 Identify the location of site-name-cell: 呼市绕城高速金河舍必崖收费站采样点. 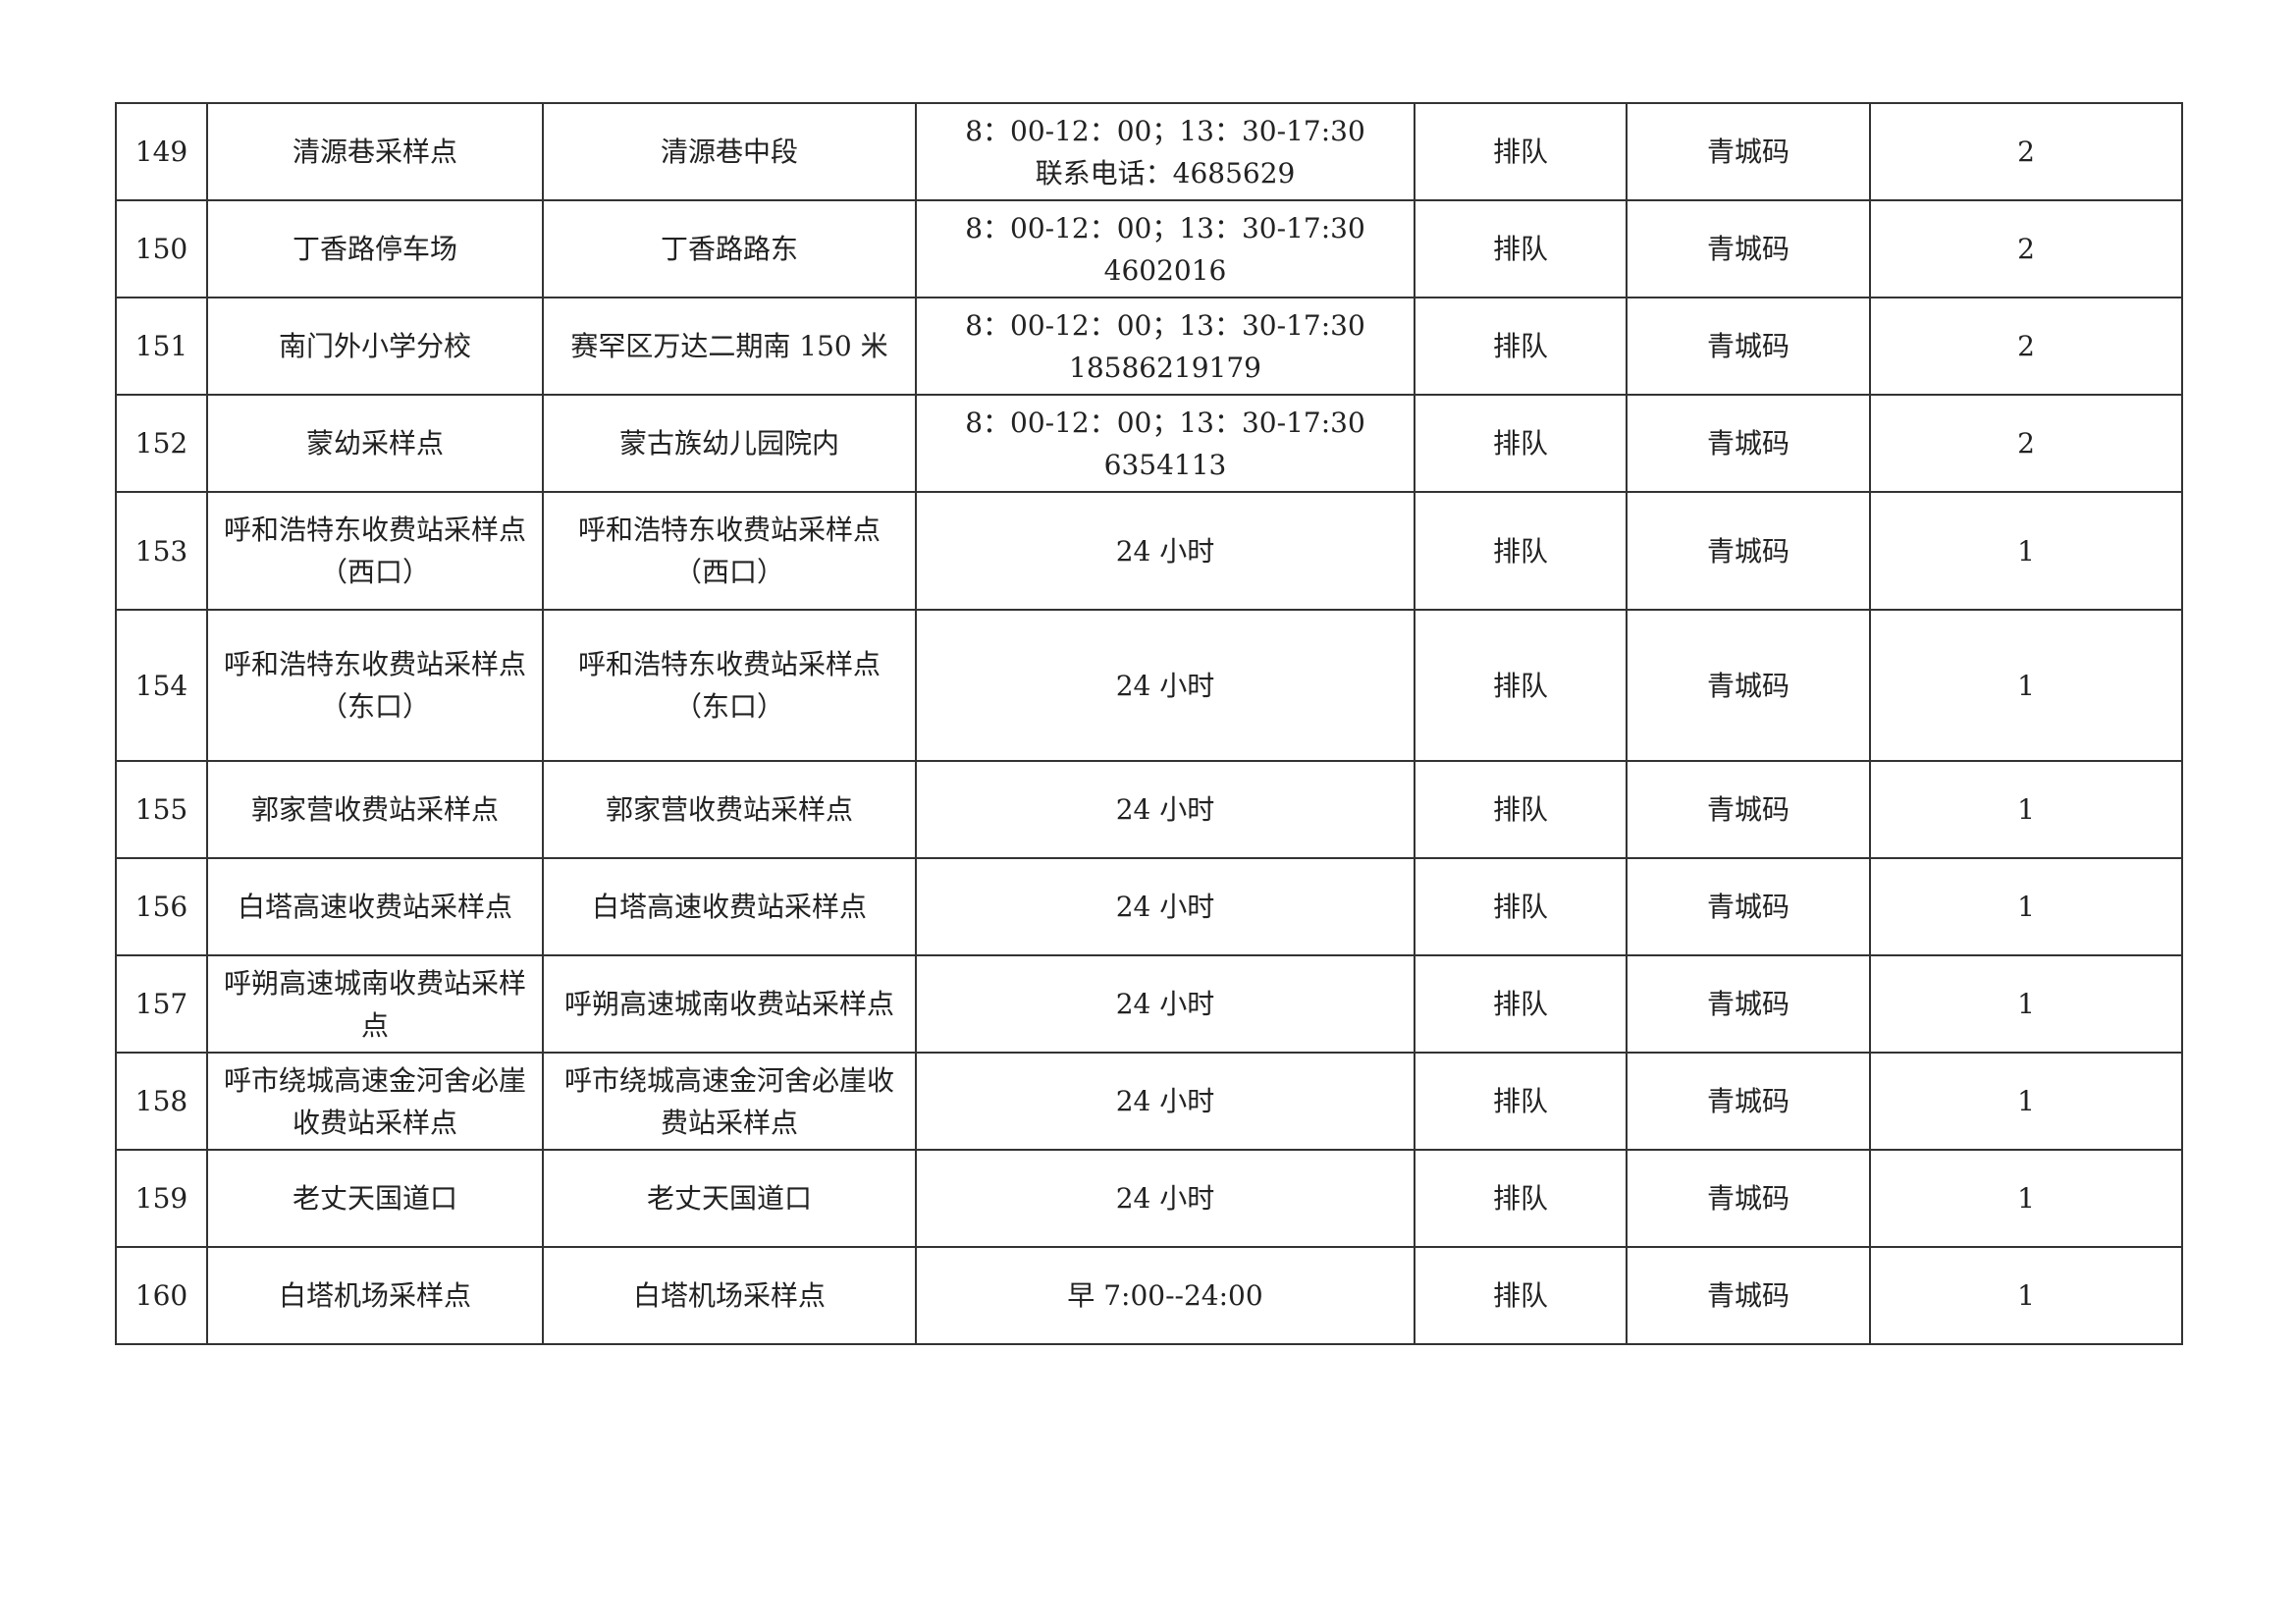
(375, 1101).